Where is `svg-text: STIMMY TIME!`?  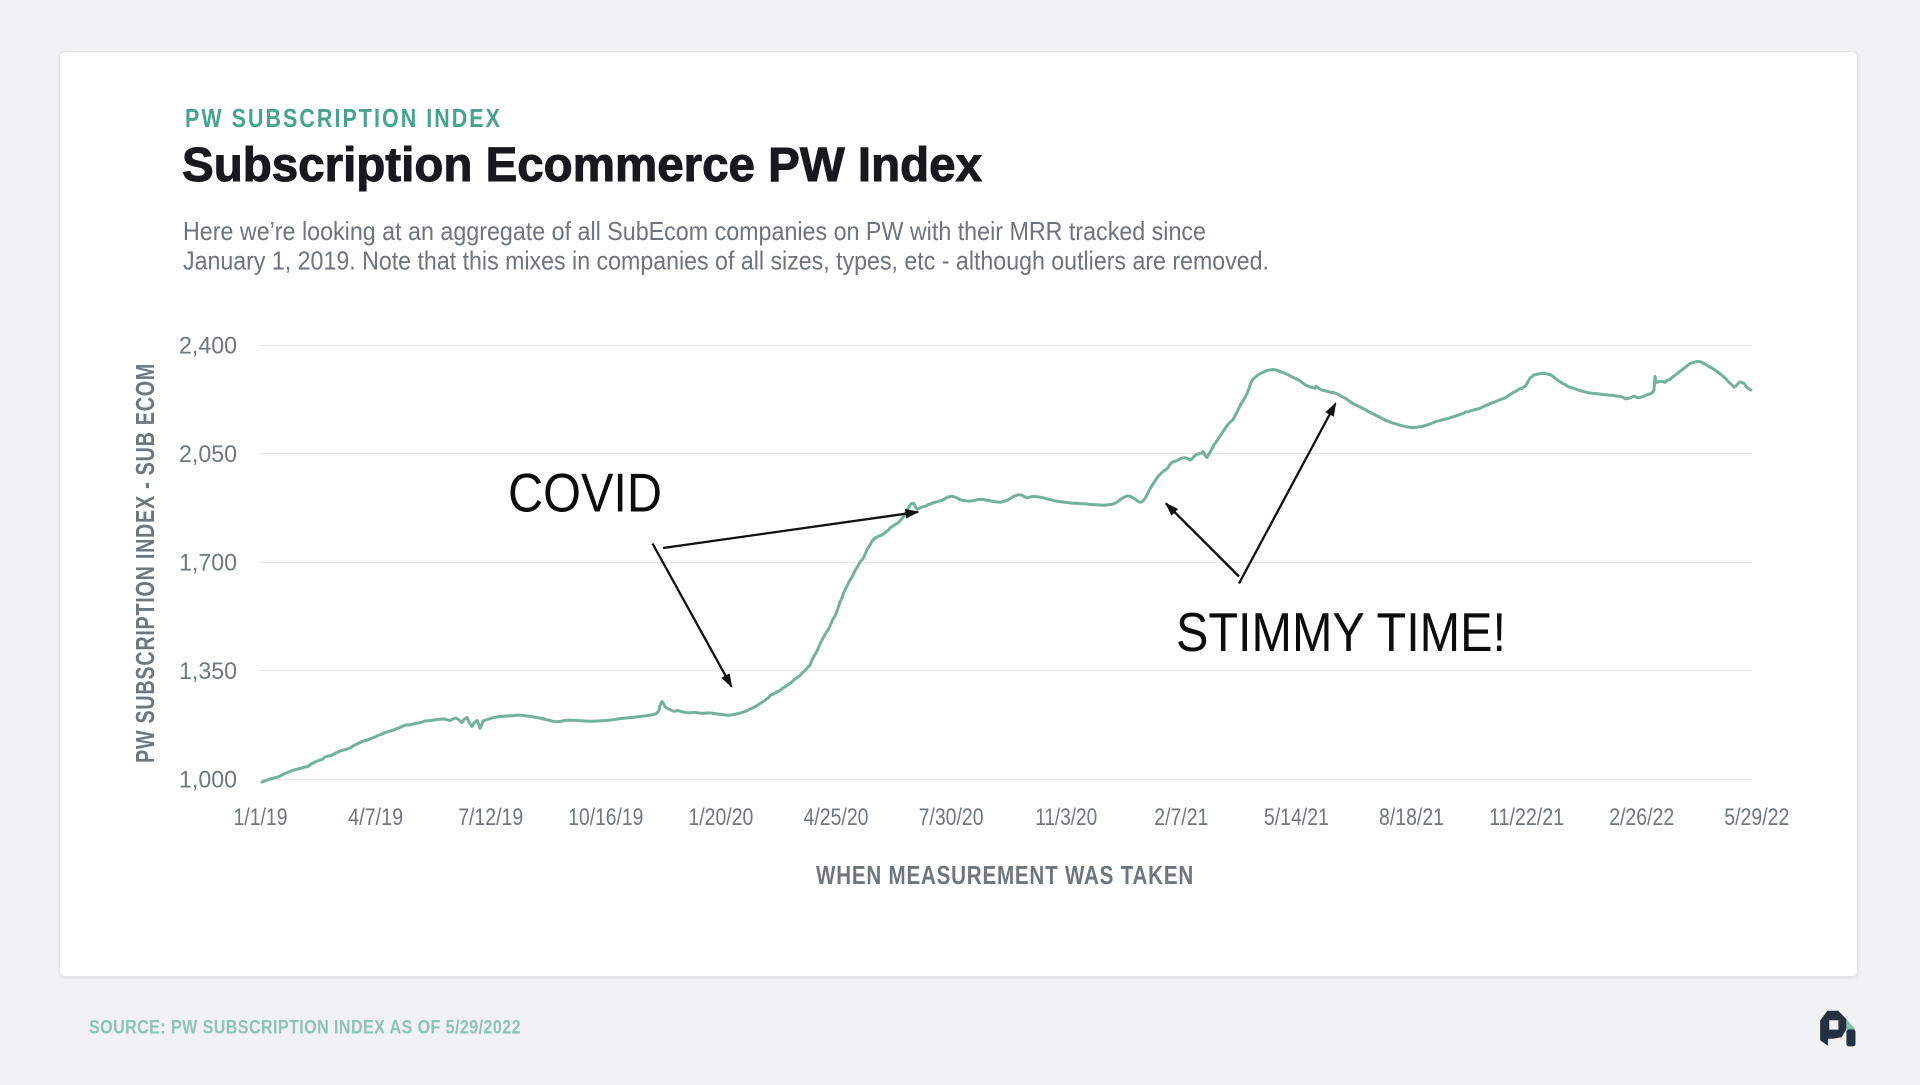
svg-text: STIMMY TIME! is located at coordinates (1341, 632).